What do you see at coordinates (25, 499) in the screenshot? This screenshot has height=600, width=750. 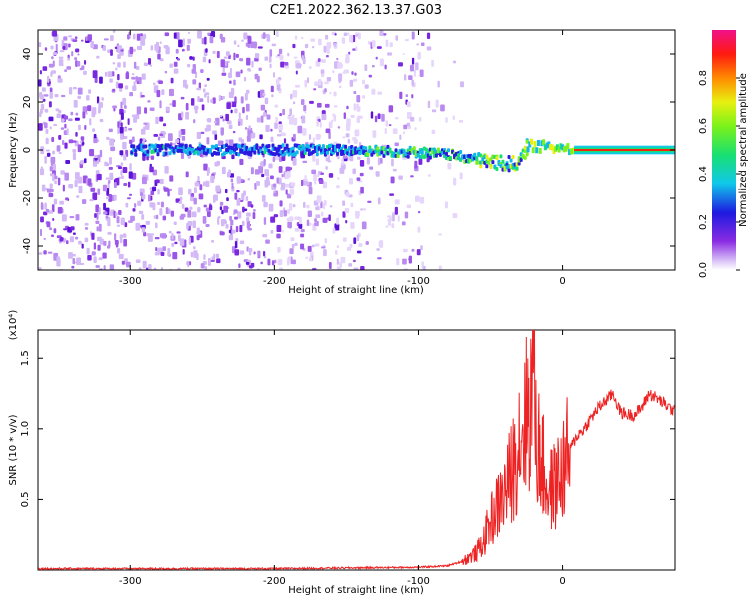 I see `snr-y-tick-label: 0.5` at bounding box center [25, 499].